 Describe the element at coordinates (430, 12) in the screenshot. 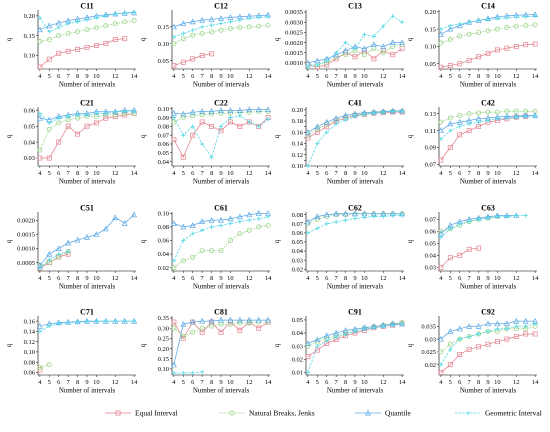

I see `y-tick-label: 0.20` at that location.